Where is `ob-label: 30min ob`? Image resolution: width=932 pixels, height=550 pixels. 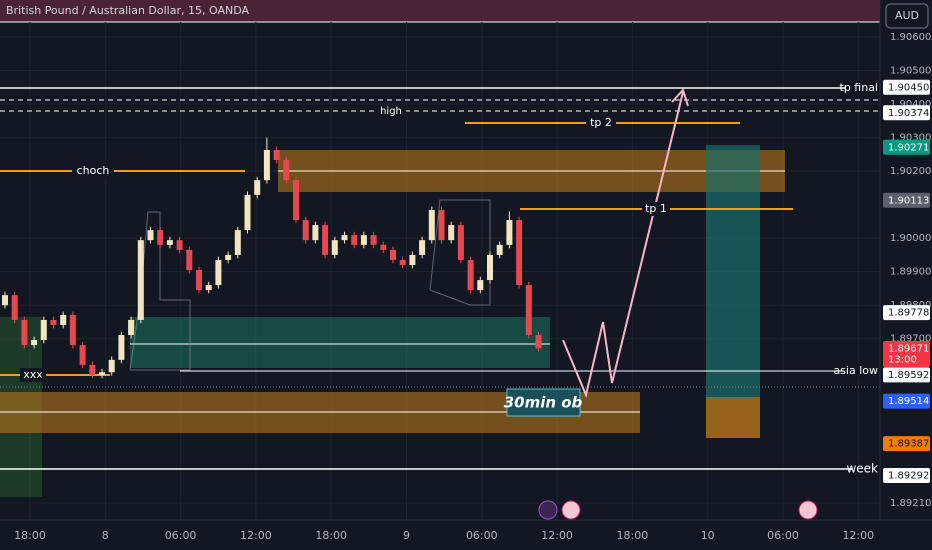 ob-label: 30min ob is located at coordinates (543, 403).